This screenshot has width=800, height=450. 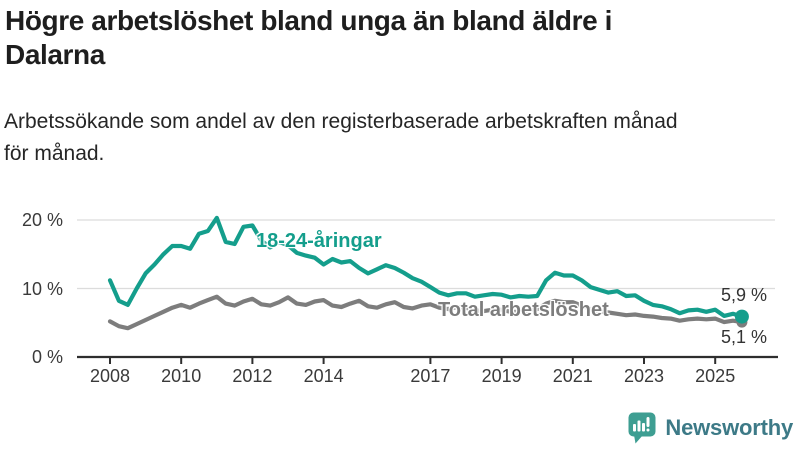 What do you see at coordinates (572, 376) in the screenshot?
I see `x-tick-label: 2021` at bounding box center [572, 376].